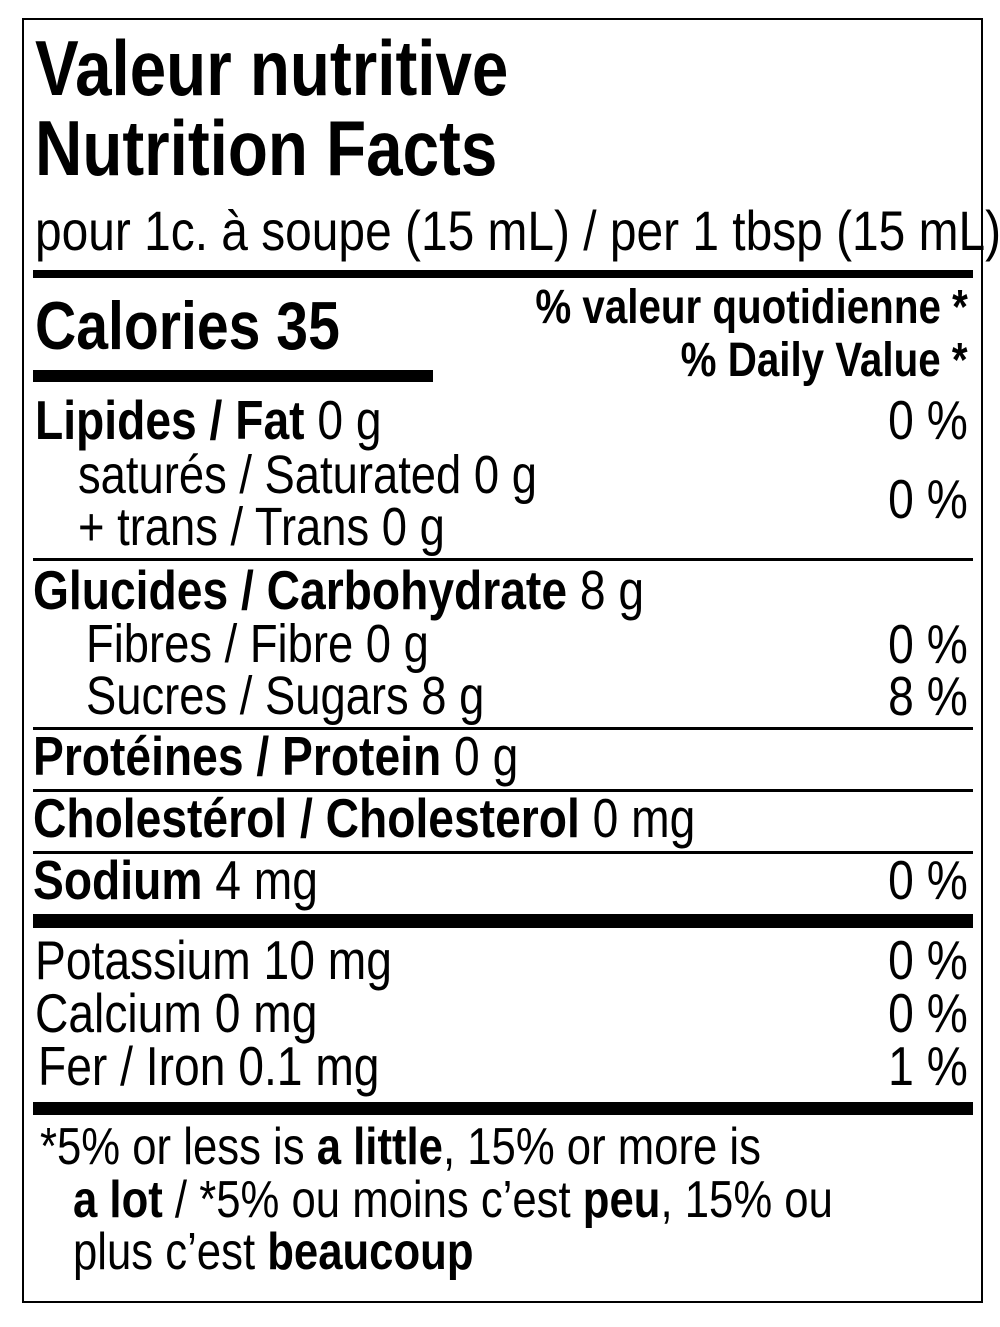  I want to click on carbohydrate-label: Glucides / Carbohydrate, so click(300, 590).